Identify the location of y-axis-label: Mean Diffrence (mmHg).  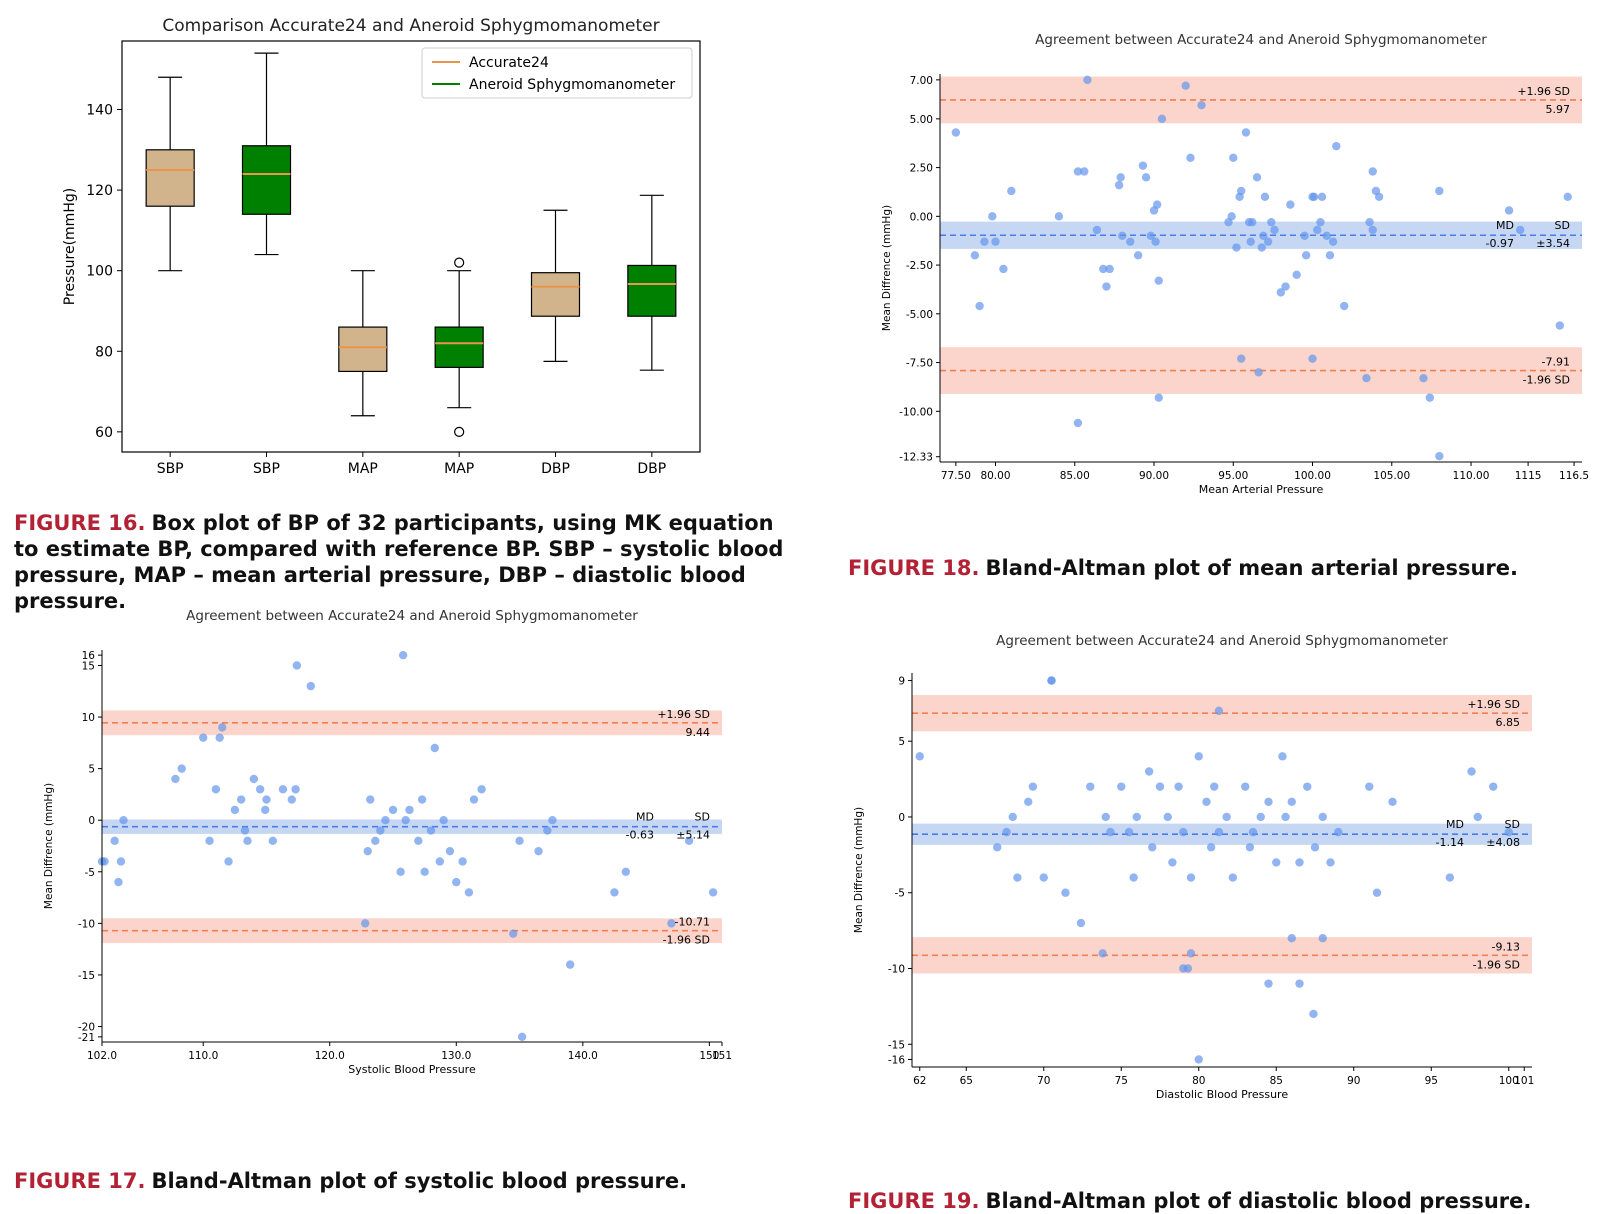
(49, 846).